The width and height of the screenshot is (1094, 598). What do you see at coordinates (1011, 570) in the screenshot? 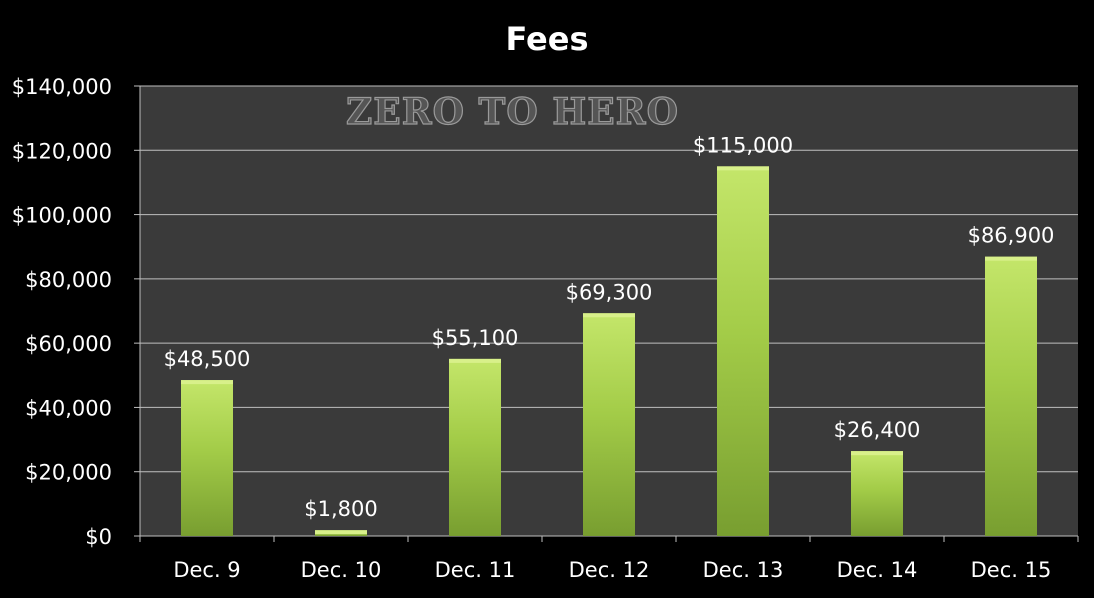
I see `x-tick-label: Dec. 15` at bounding box center [1011, 570].